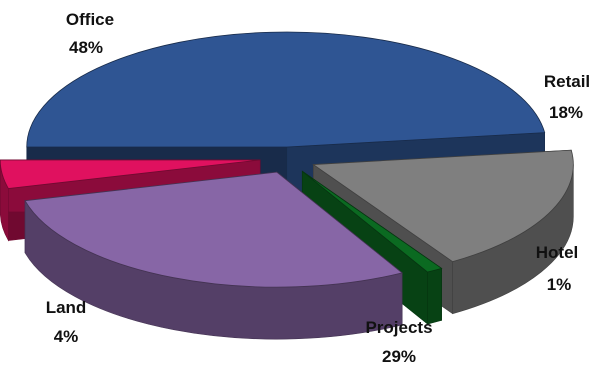 The image size is (596, 379). Describe the element at coordinates (567, 97) in the screenshot. I see `slice-label-retail: Retail 18%` at that location.